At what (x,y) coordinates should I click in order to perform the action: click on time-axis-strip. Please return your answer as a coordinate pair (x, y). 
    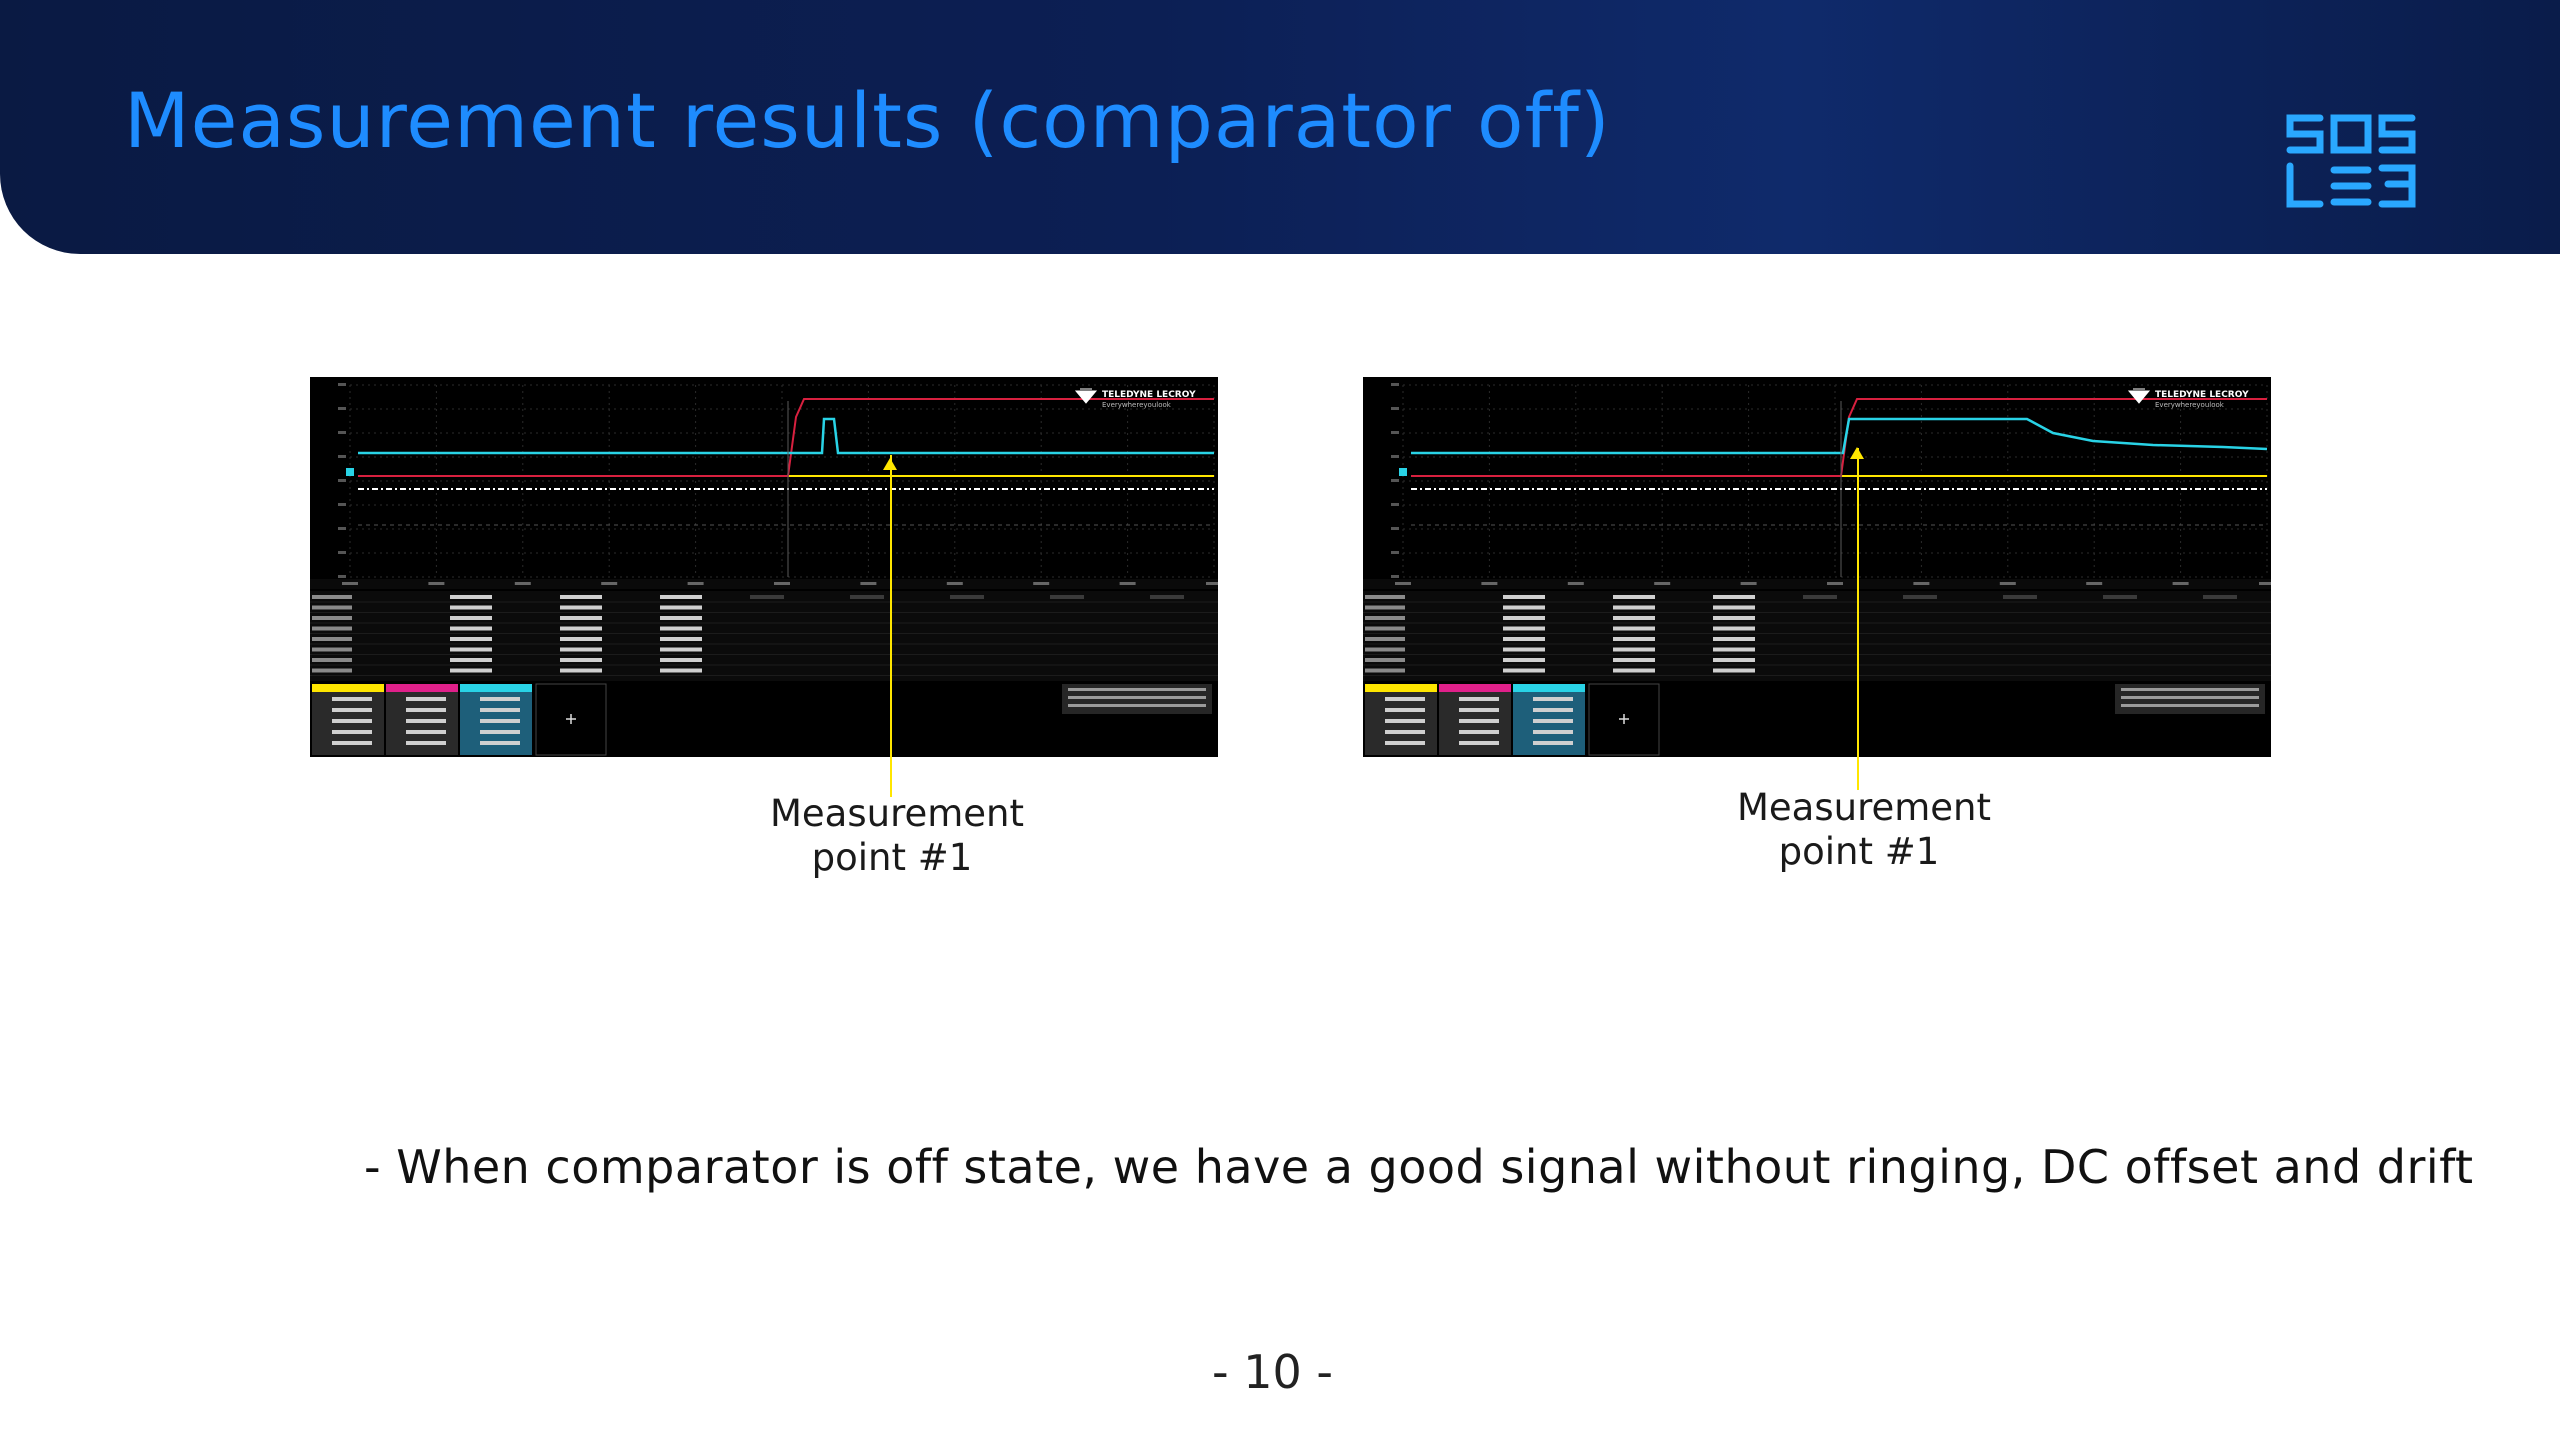
    Looking at the image, I should click on (764, 584).